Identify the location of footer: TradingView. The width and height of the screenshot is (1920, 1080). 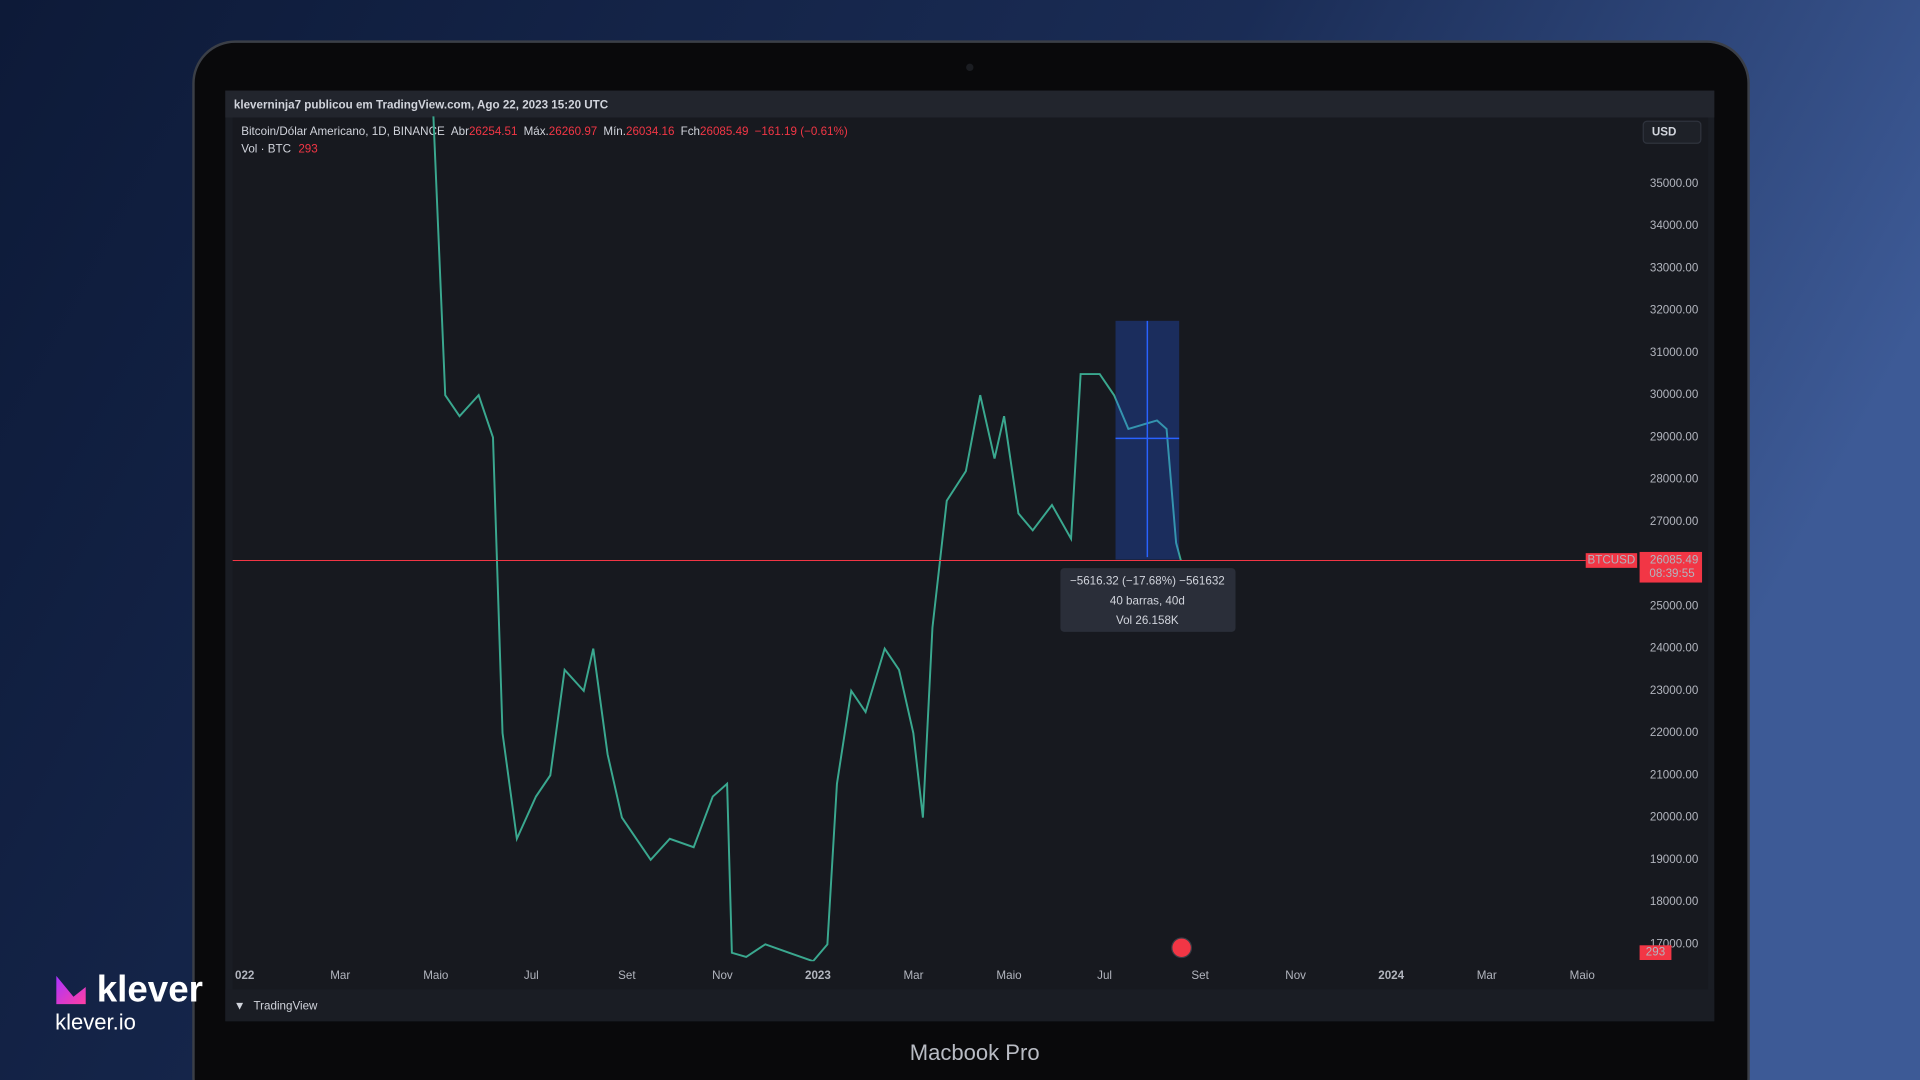
(285, 1006).